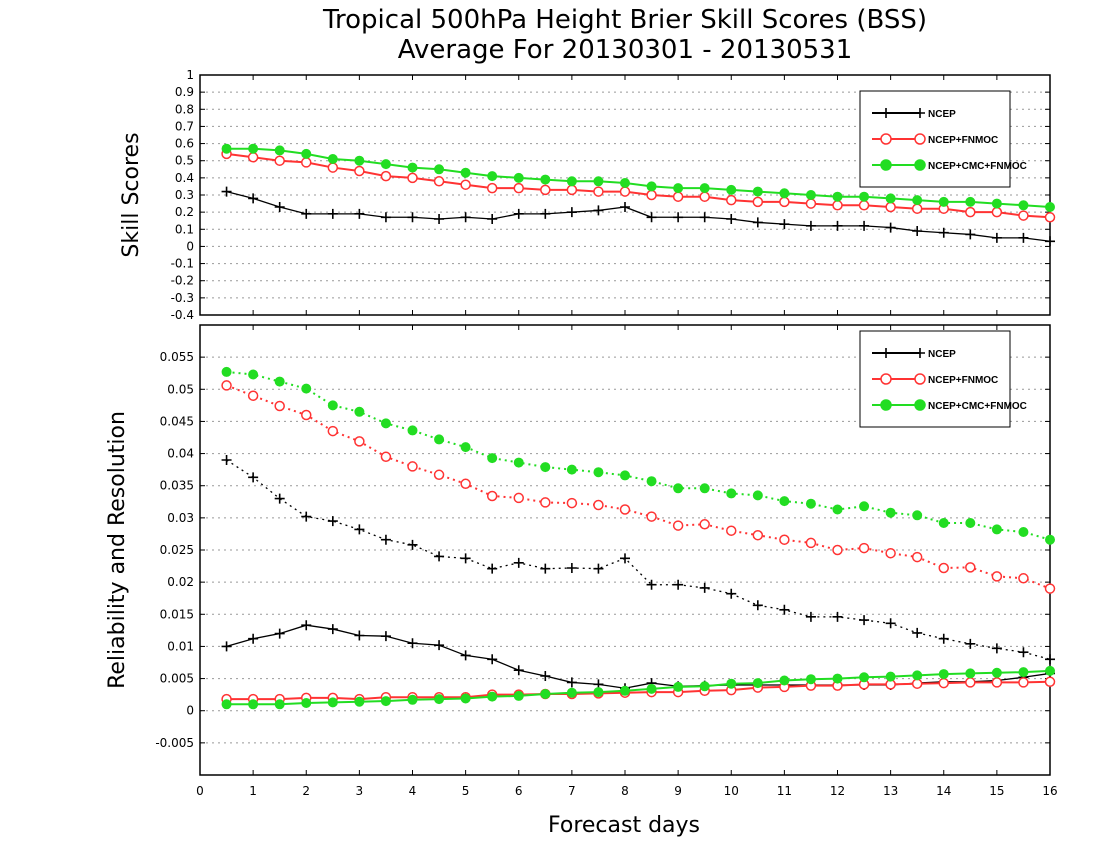 The image size is (1100, 850). What do you see at coordinates (177, 421) in the screenshot?
I see `y-tick-label: 0.045` at bounding box center [177, 421].